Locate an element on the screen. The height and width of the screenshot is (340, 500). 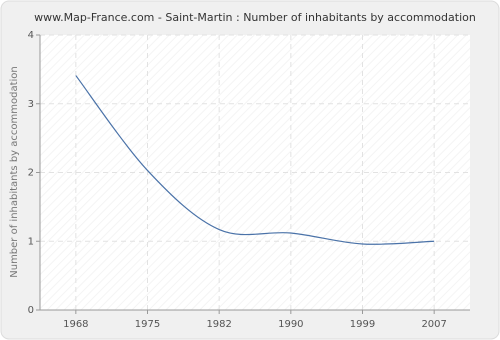
x-tick-label: 1982 is located at coordinates (218, 324).